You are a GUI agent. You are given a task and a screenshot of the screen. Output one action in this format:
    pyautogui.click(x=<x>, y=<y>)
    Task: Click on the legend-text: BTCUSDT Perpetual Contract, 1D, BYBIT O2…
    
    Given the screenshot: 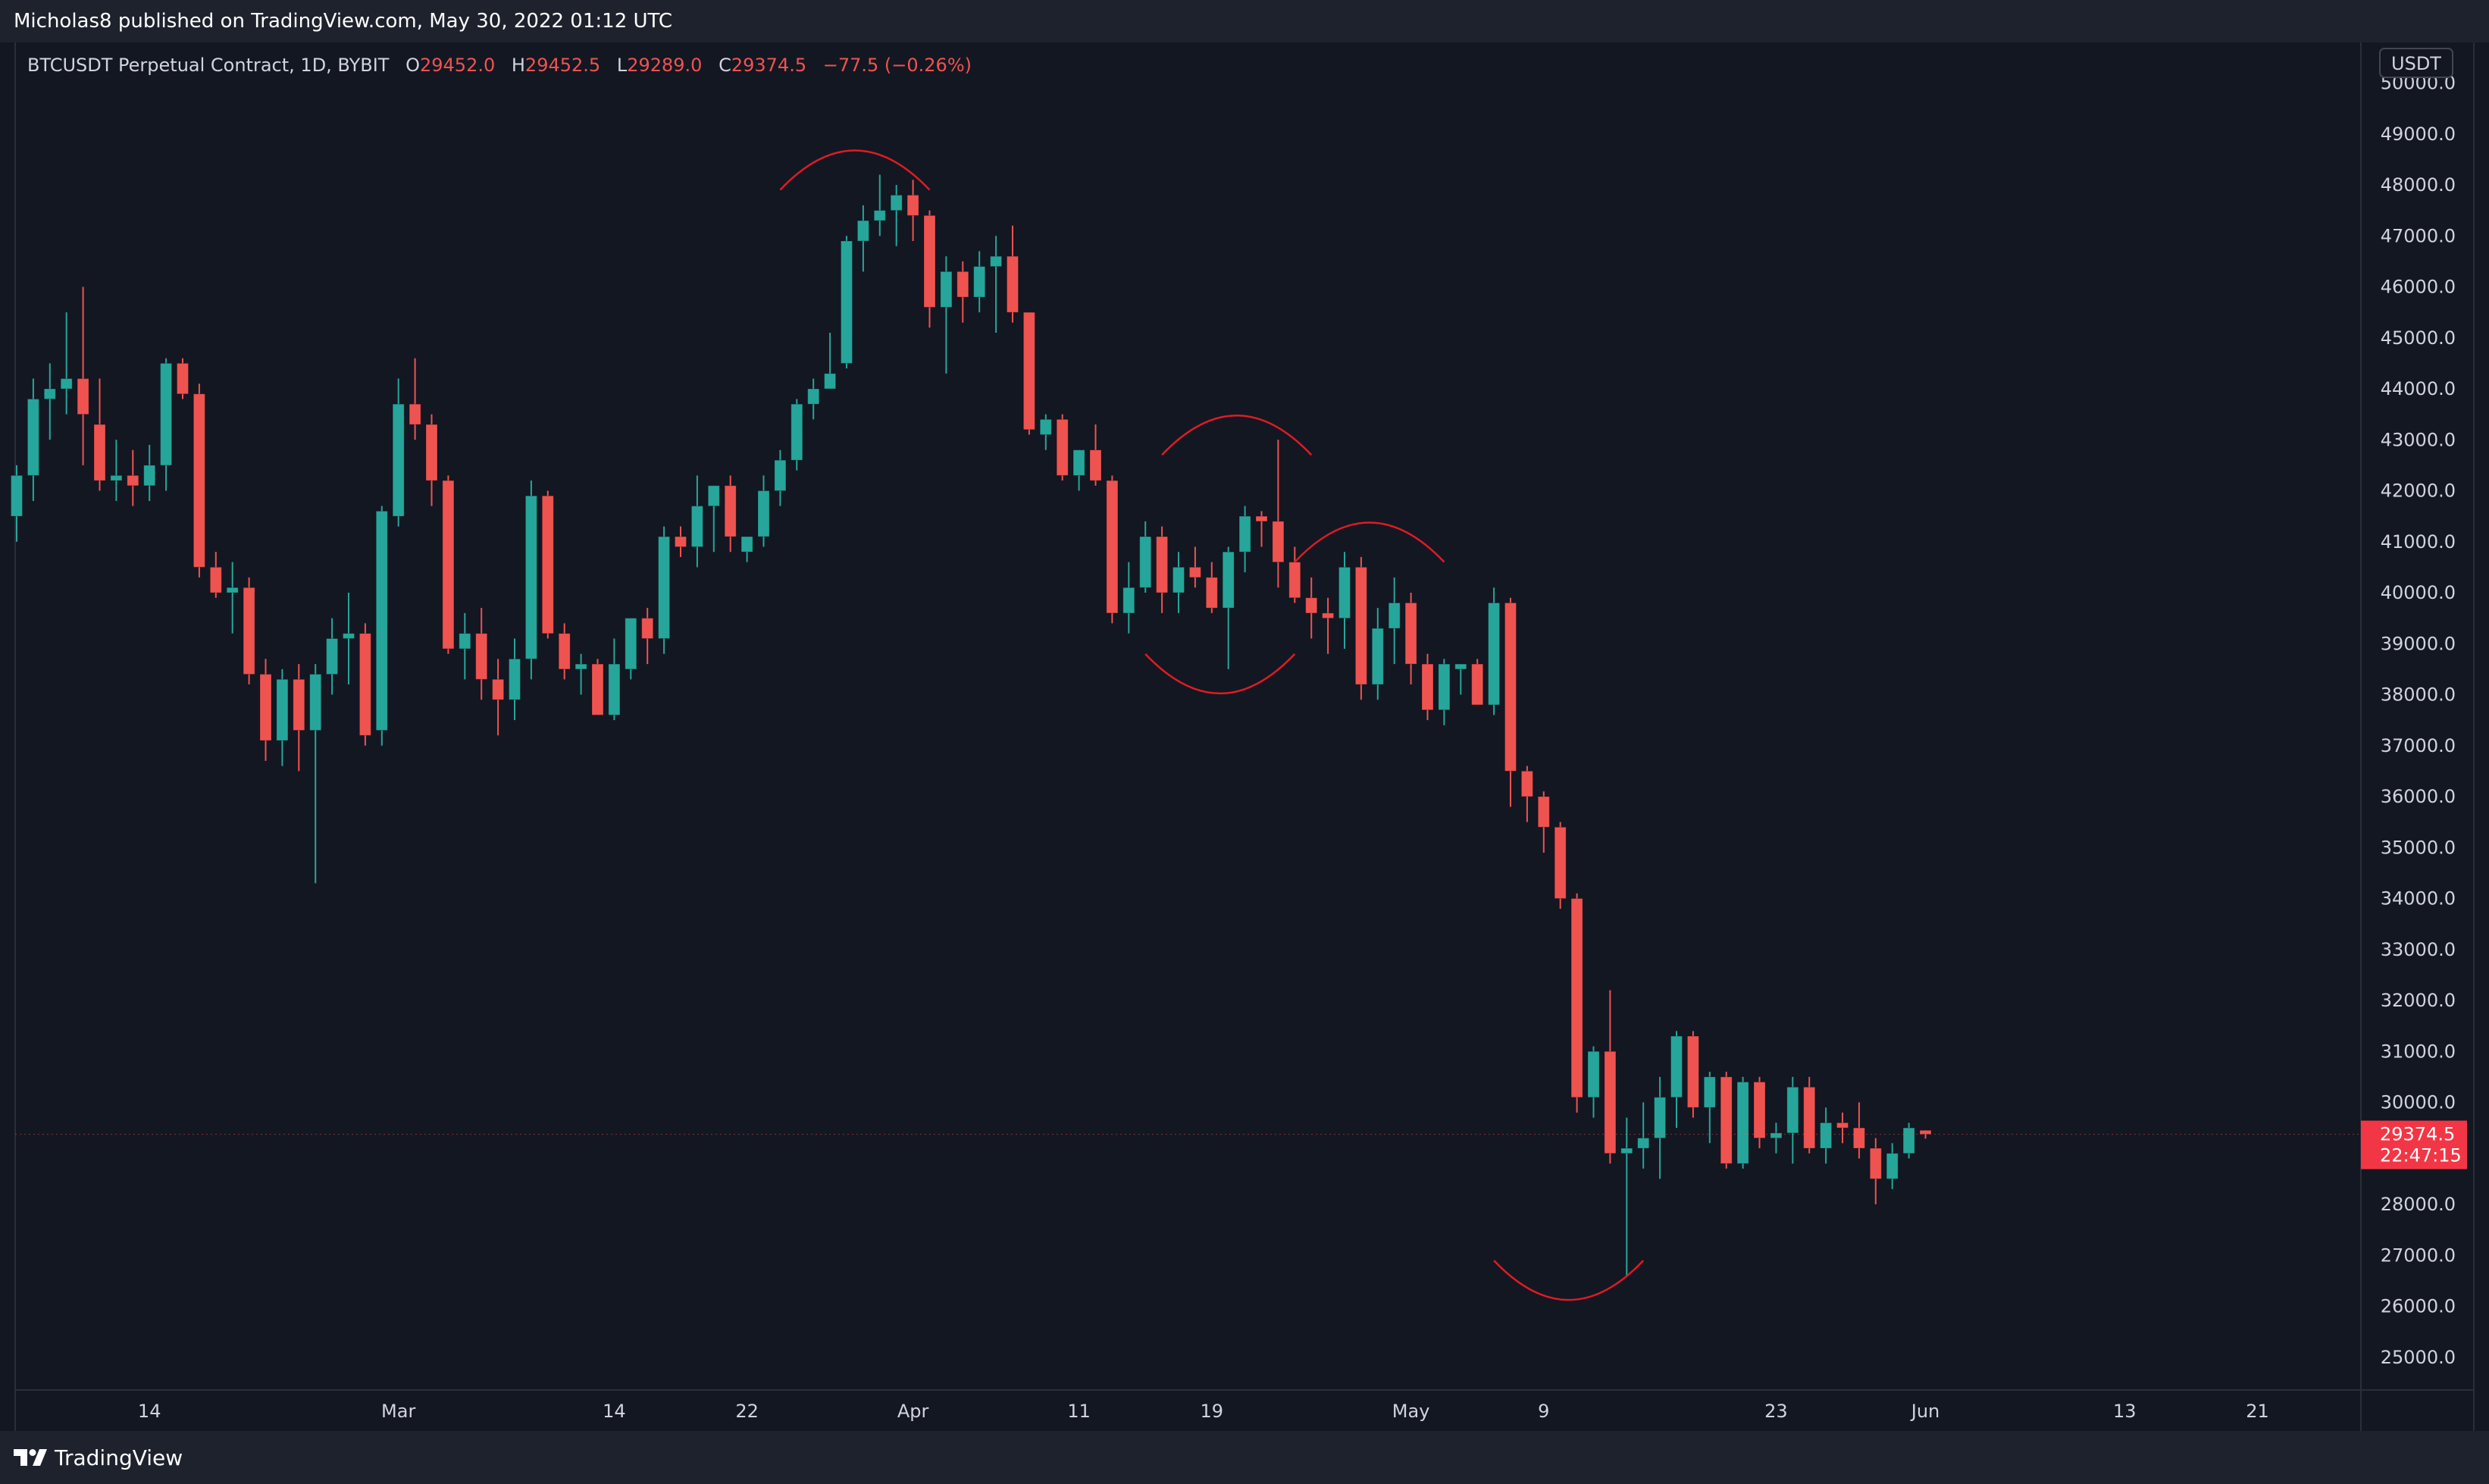 What is the action you would take?
    pyautogui.click(x=499, y=65)
    